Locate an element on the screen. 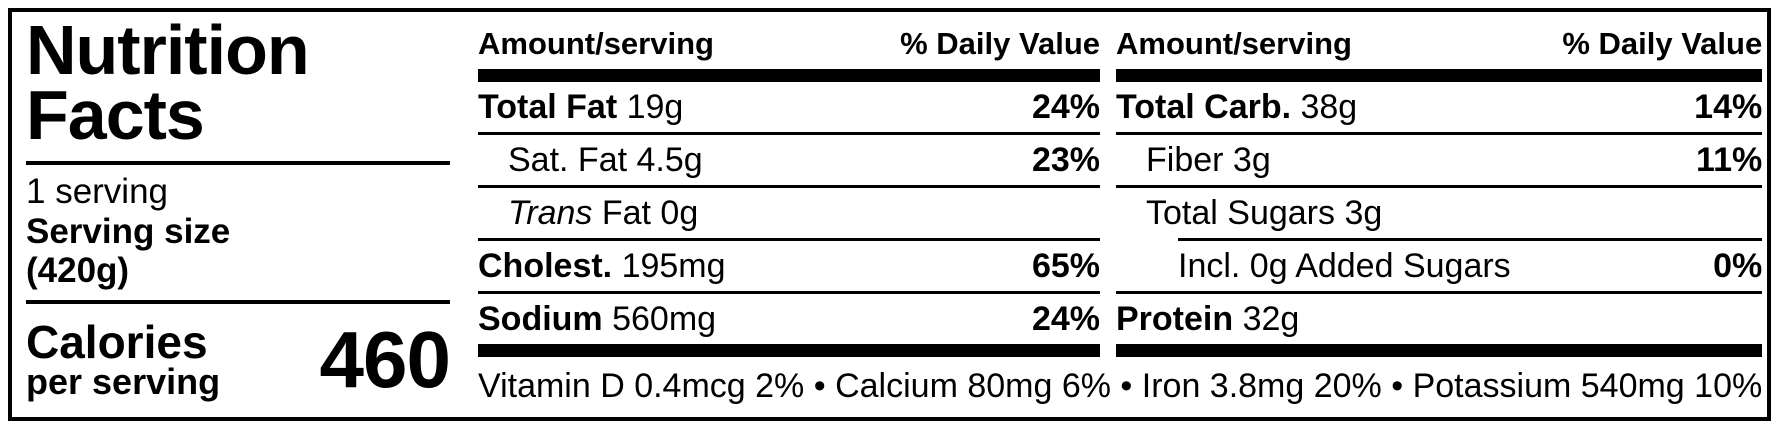 The width and height of the screenshot is (1779, 429). daily-value: 65% is located at coordinates (1065, 265).